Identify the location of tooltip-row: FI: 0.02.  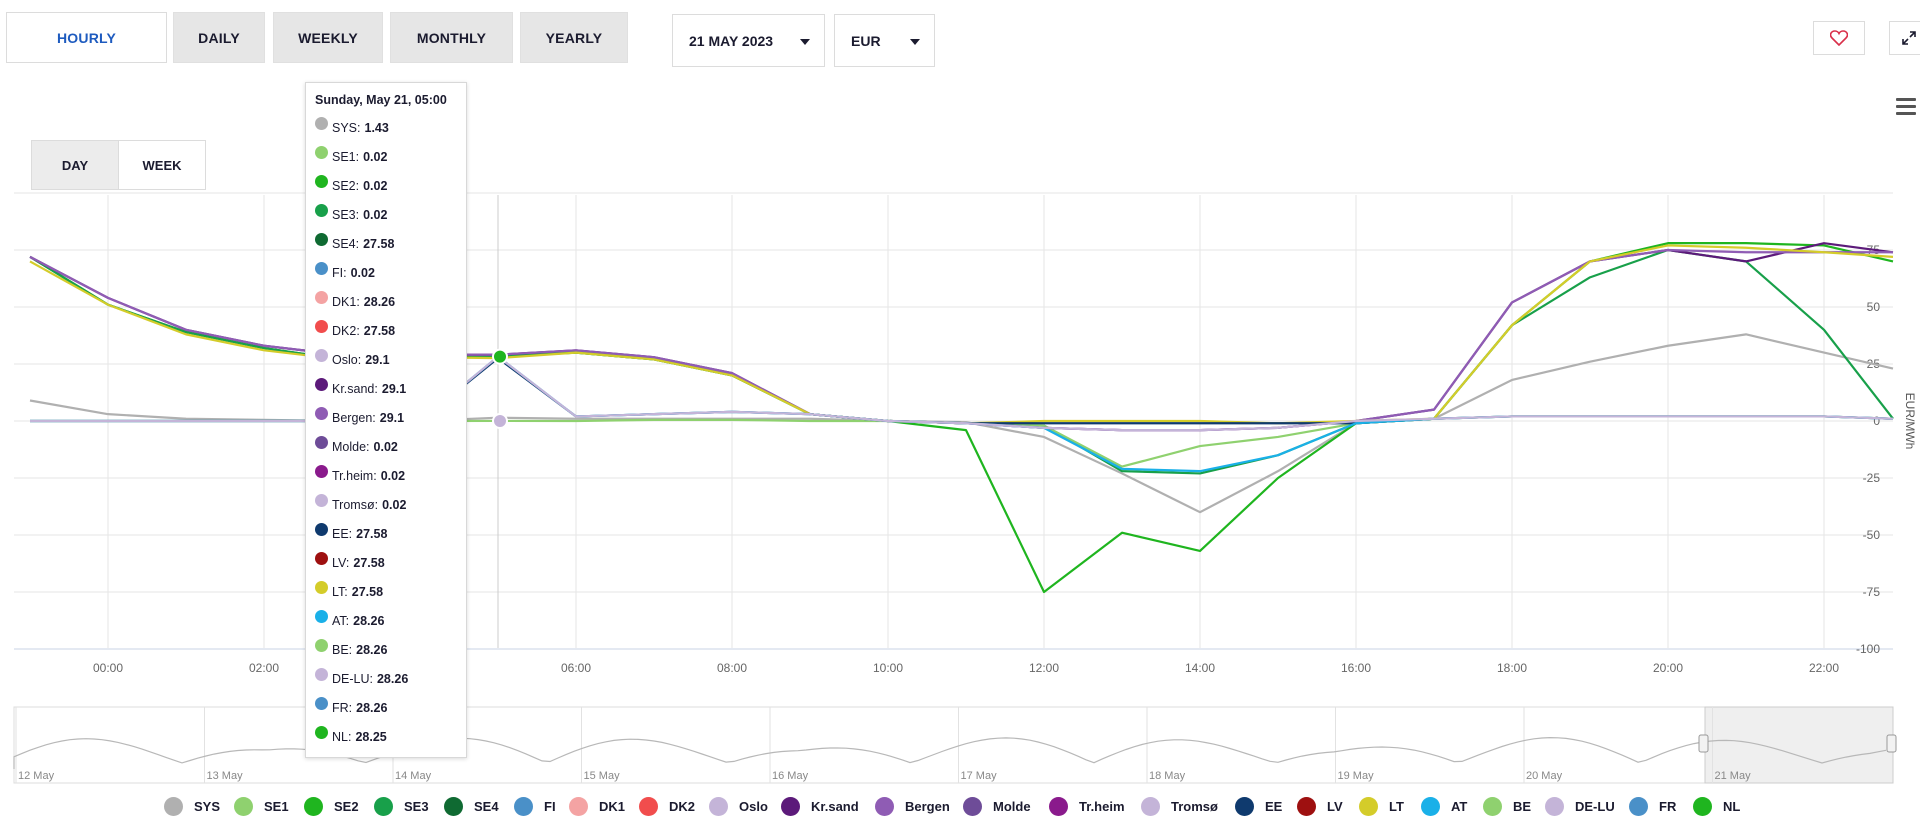
(390, 272).